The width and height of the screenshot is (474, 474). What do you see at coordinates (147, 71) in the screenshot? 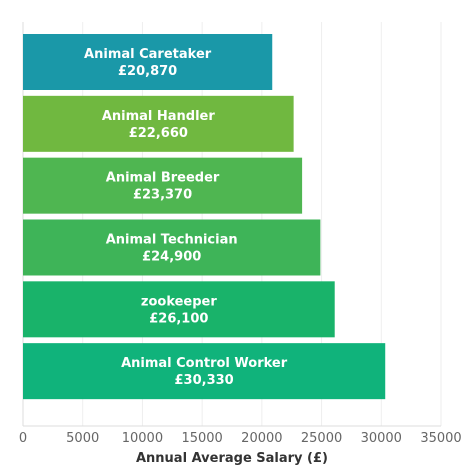
I see `bar-value-label-0: £20,870` at bounding box center [147, 71].